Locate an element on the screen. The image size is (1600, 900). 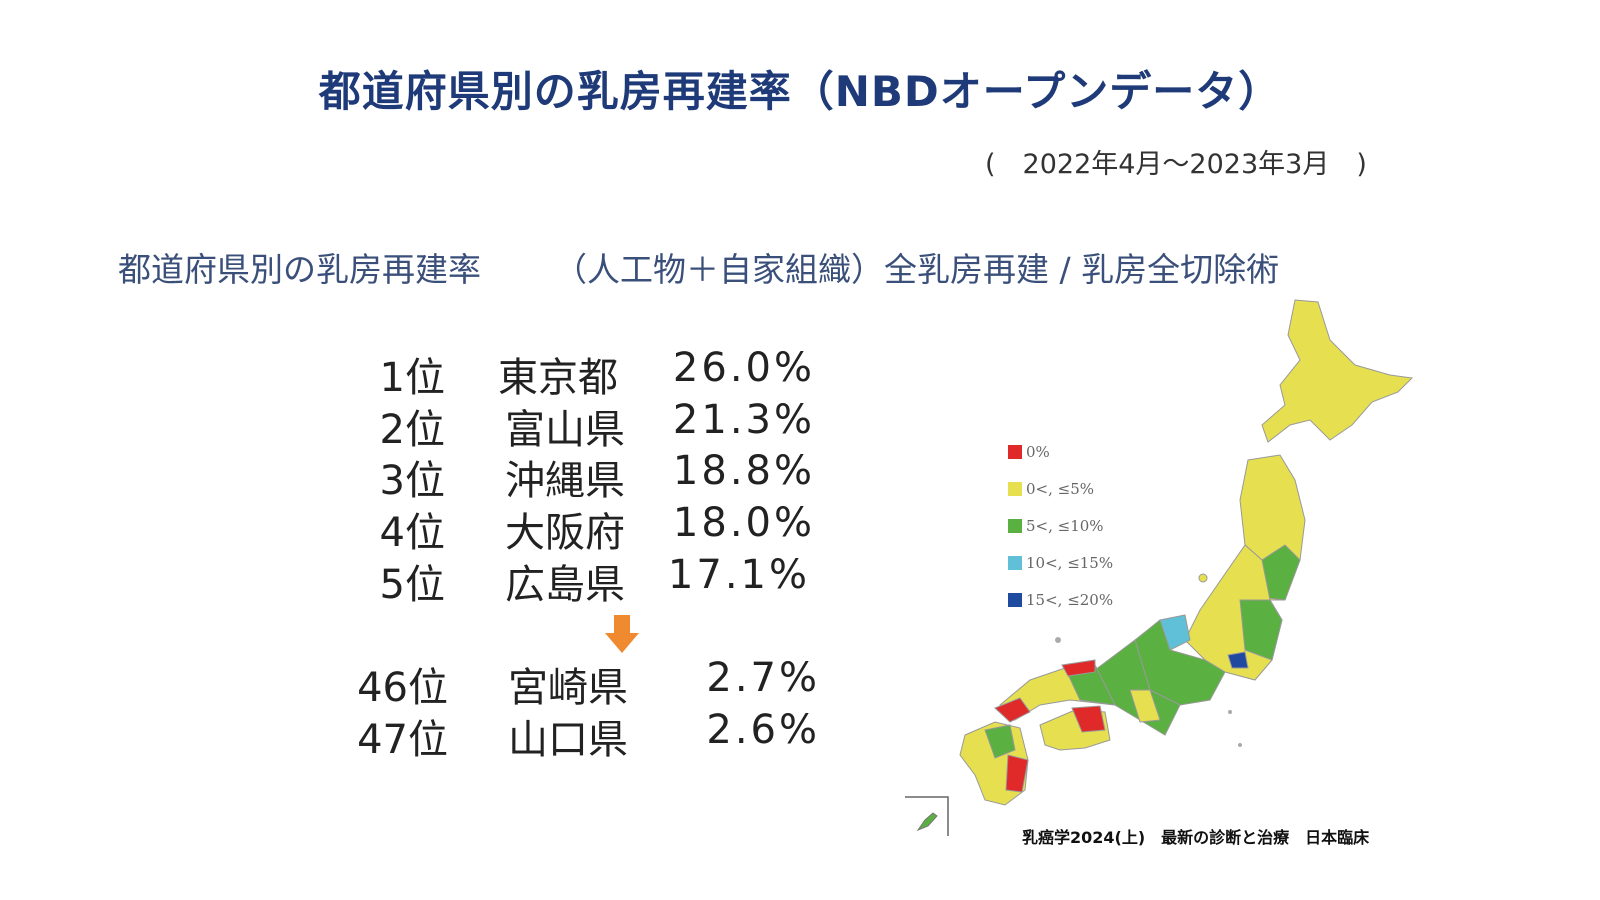
rank: 1位 is located at coordinates (412, 378).